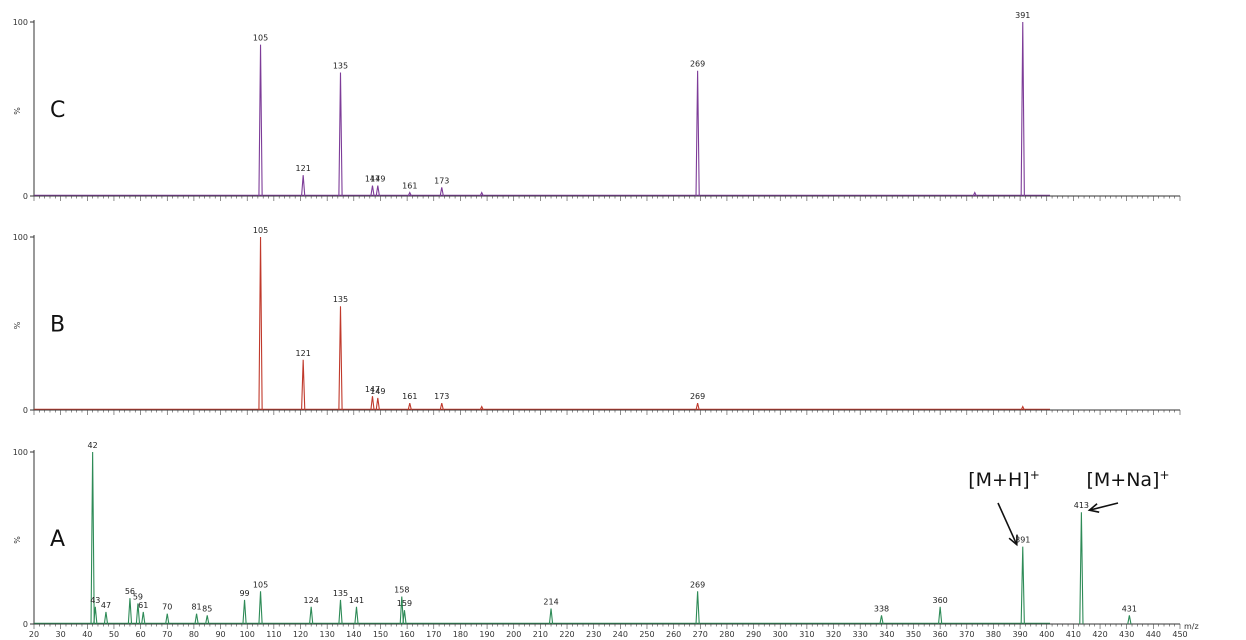 Image resolution: width=1246 pixels, height=640 pixels. Describe the element at coordinates (1035, 475) in the screenshot. I see `ion-annotation-charge: +` at that location.